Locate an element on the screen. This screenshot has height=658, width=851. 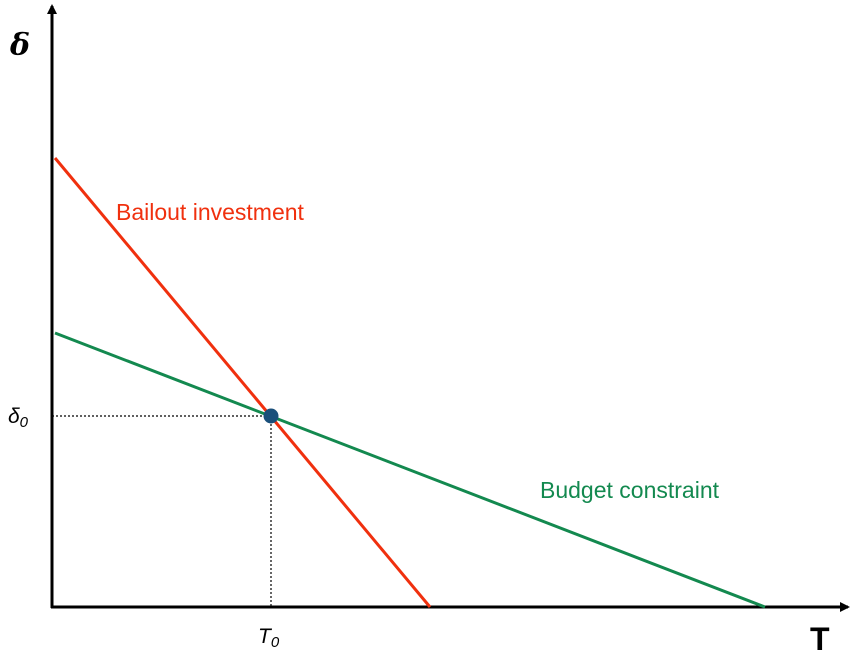
budget-label: Budget constraint is located at coordinates (630, 490).